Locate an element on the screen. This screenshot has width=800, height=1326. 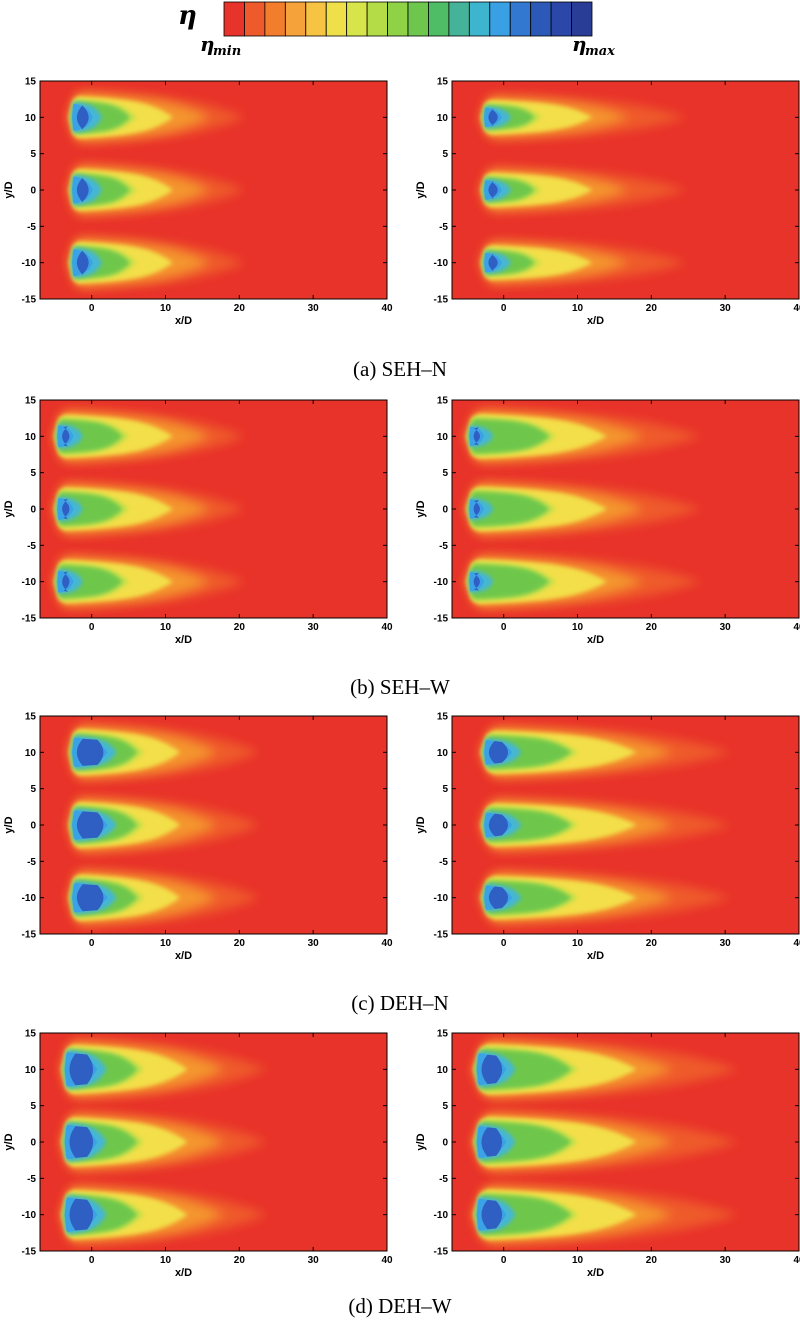
panel-caption: (d) DEH–W is located at coordinates (399, 1306).